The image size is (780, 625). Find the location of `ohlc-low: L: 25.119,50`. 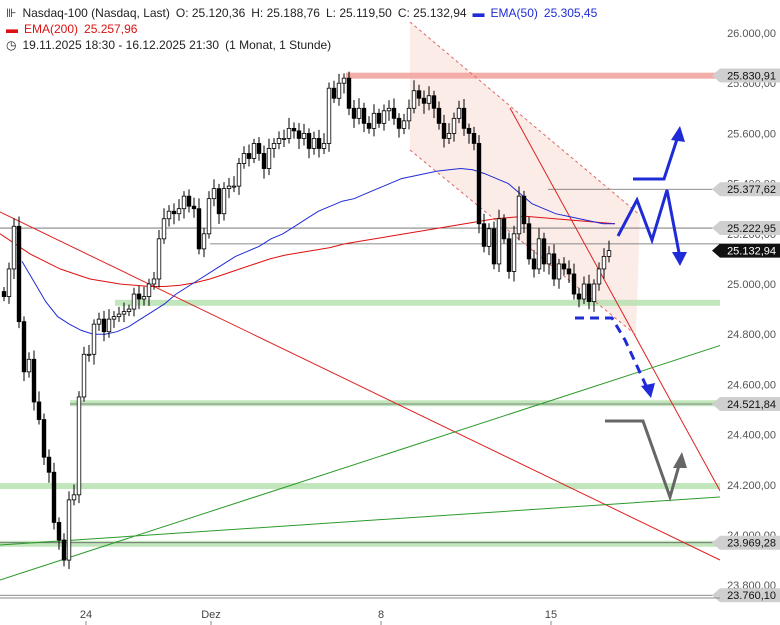

ohlc-low: L: 25.119,50 is located at coordinates (358, 13).